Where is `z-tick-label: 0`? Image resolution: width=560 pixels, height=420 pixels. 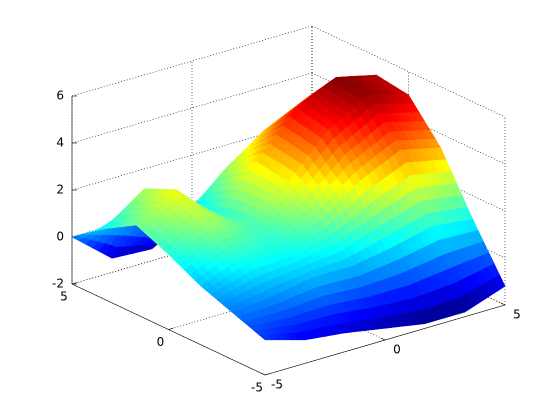 z-tick-label: 0 is located at coordinates (60, 237).